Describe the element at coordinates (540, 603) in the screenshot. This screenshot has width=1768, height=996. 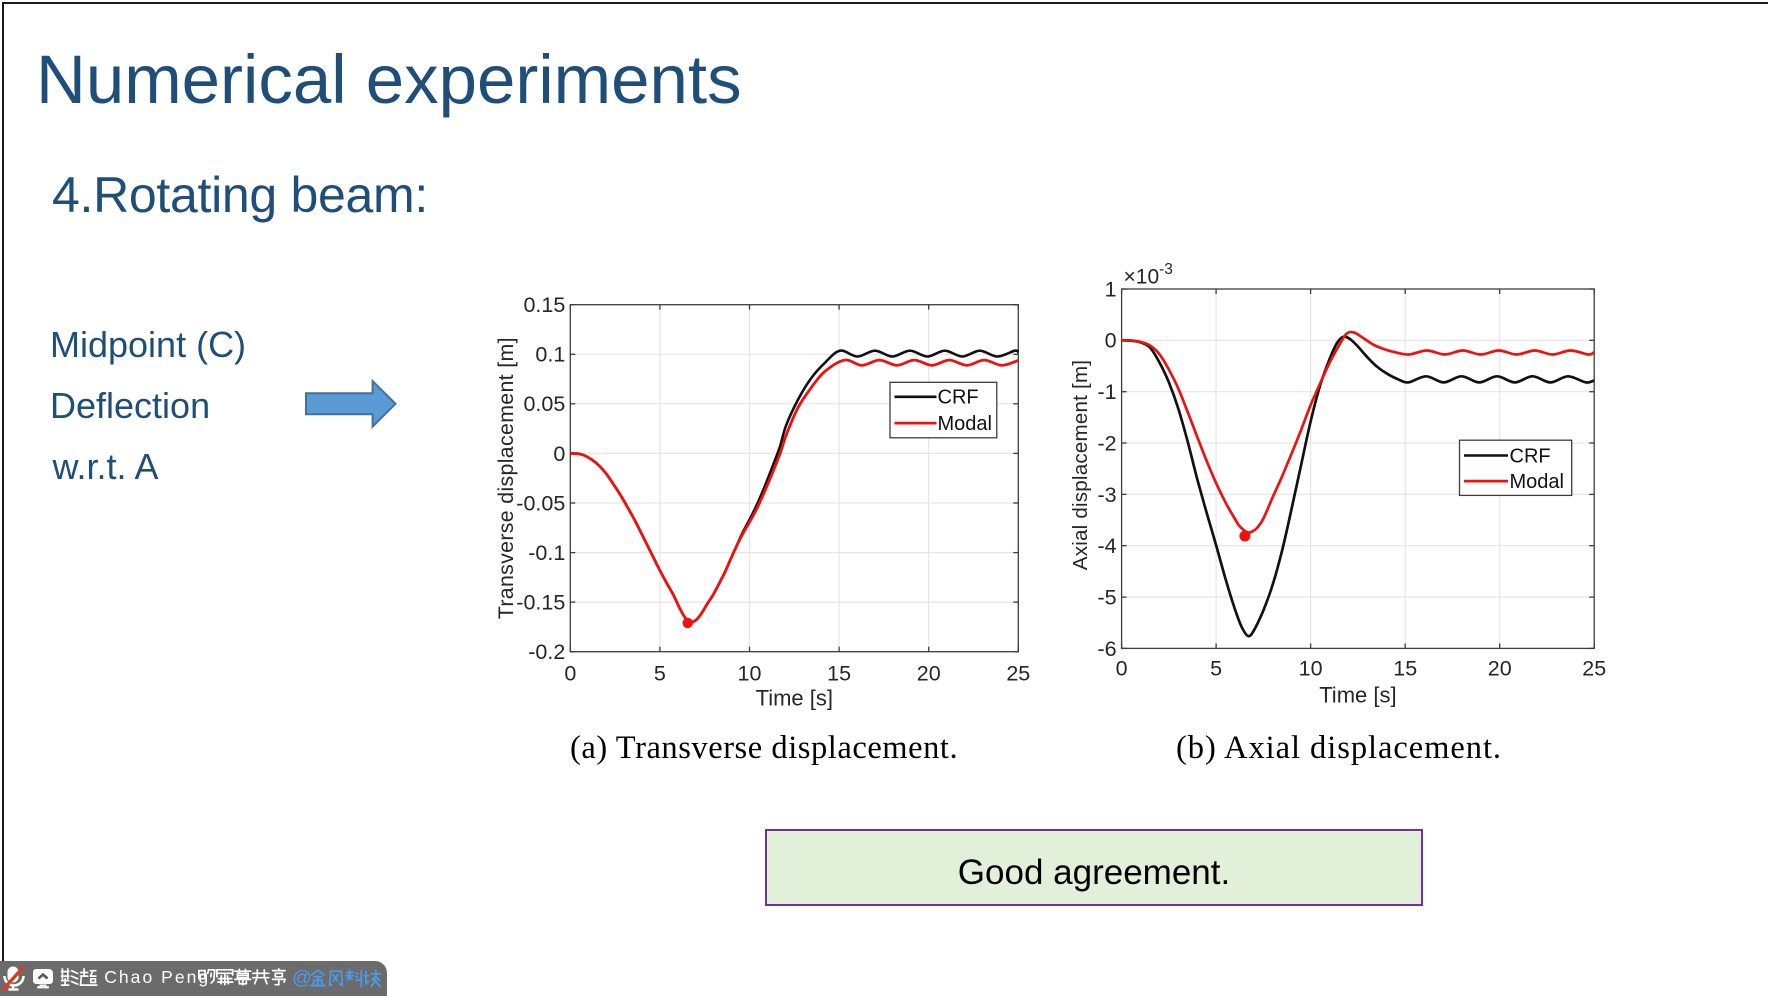
I see `svg-text: -0.15` at that location.